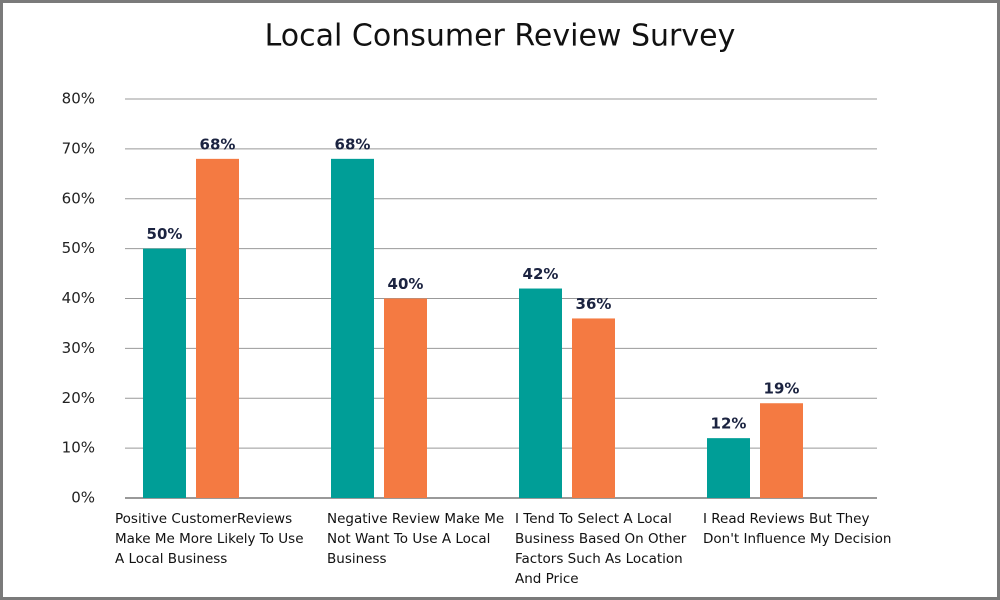 This screenshot has height=600, width=1000. I want to click on y-tick-label: 70%, so click(78, 148).